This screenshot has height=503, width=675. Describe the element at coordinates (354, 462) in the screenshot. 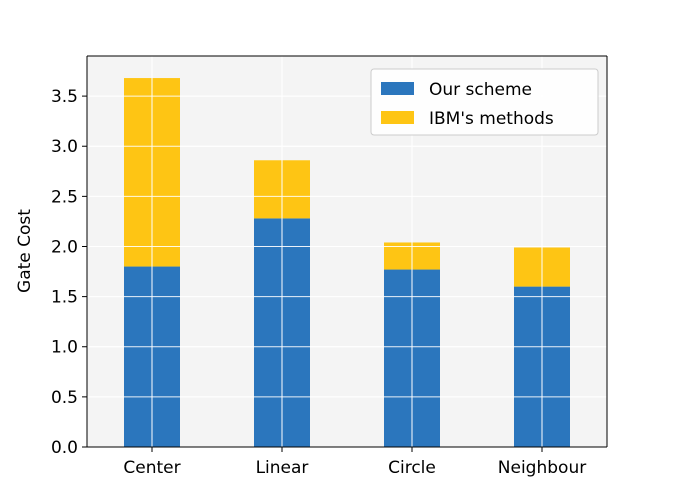

I see `x-ticks: Center Linear Circle Neighbour` at that location.